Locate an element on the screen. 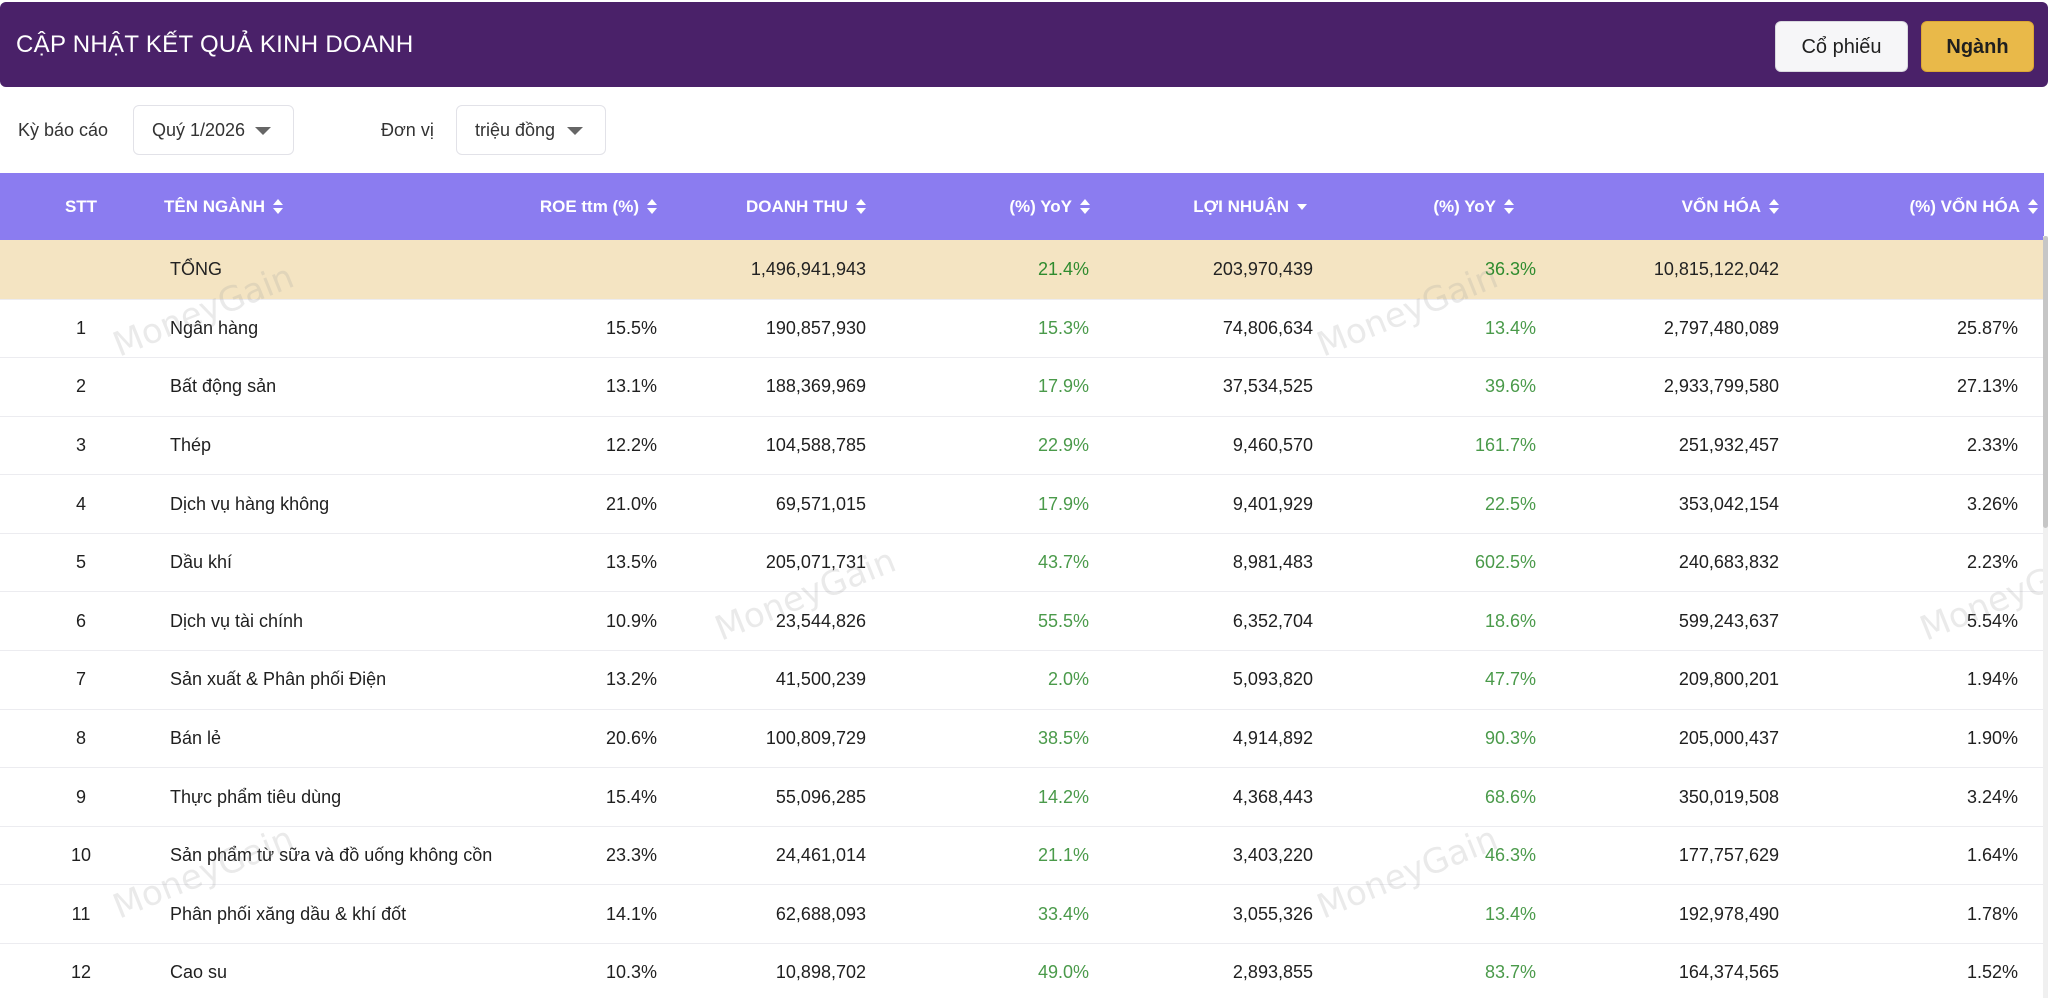  row-stt: 1 is located at coordinates (80, 327).